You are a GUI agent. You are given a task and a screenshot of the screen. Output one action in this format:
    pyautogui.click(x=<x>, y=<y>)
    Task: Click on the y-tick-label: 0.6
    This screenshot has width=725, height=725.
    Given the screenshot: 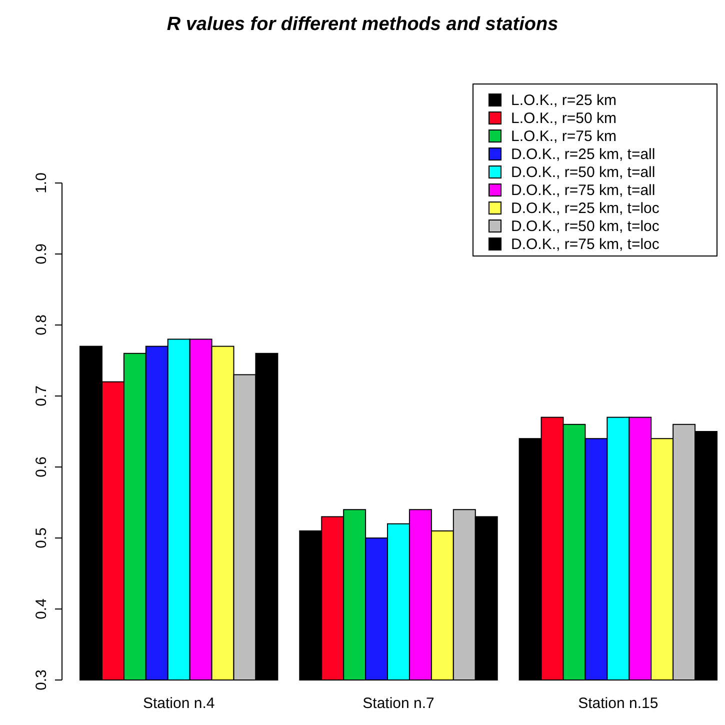 What is the action you would take?
    pyautogui.click(x=41, y=467)
    